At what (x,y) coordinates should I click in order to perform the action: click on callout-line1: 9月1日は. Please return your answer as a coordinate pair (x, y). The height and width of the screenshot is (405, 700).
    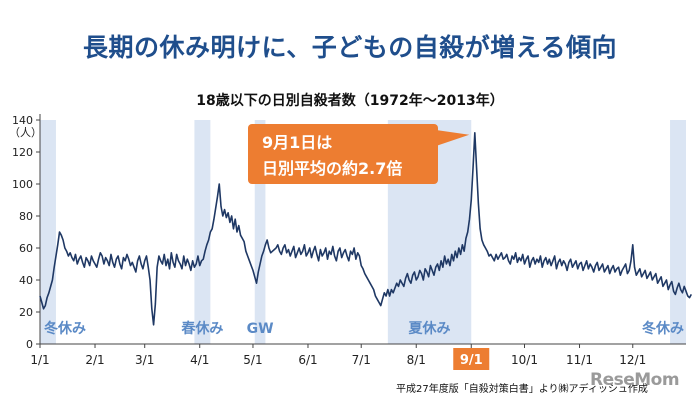
    Looking at the image, I should click on (297, 142).